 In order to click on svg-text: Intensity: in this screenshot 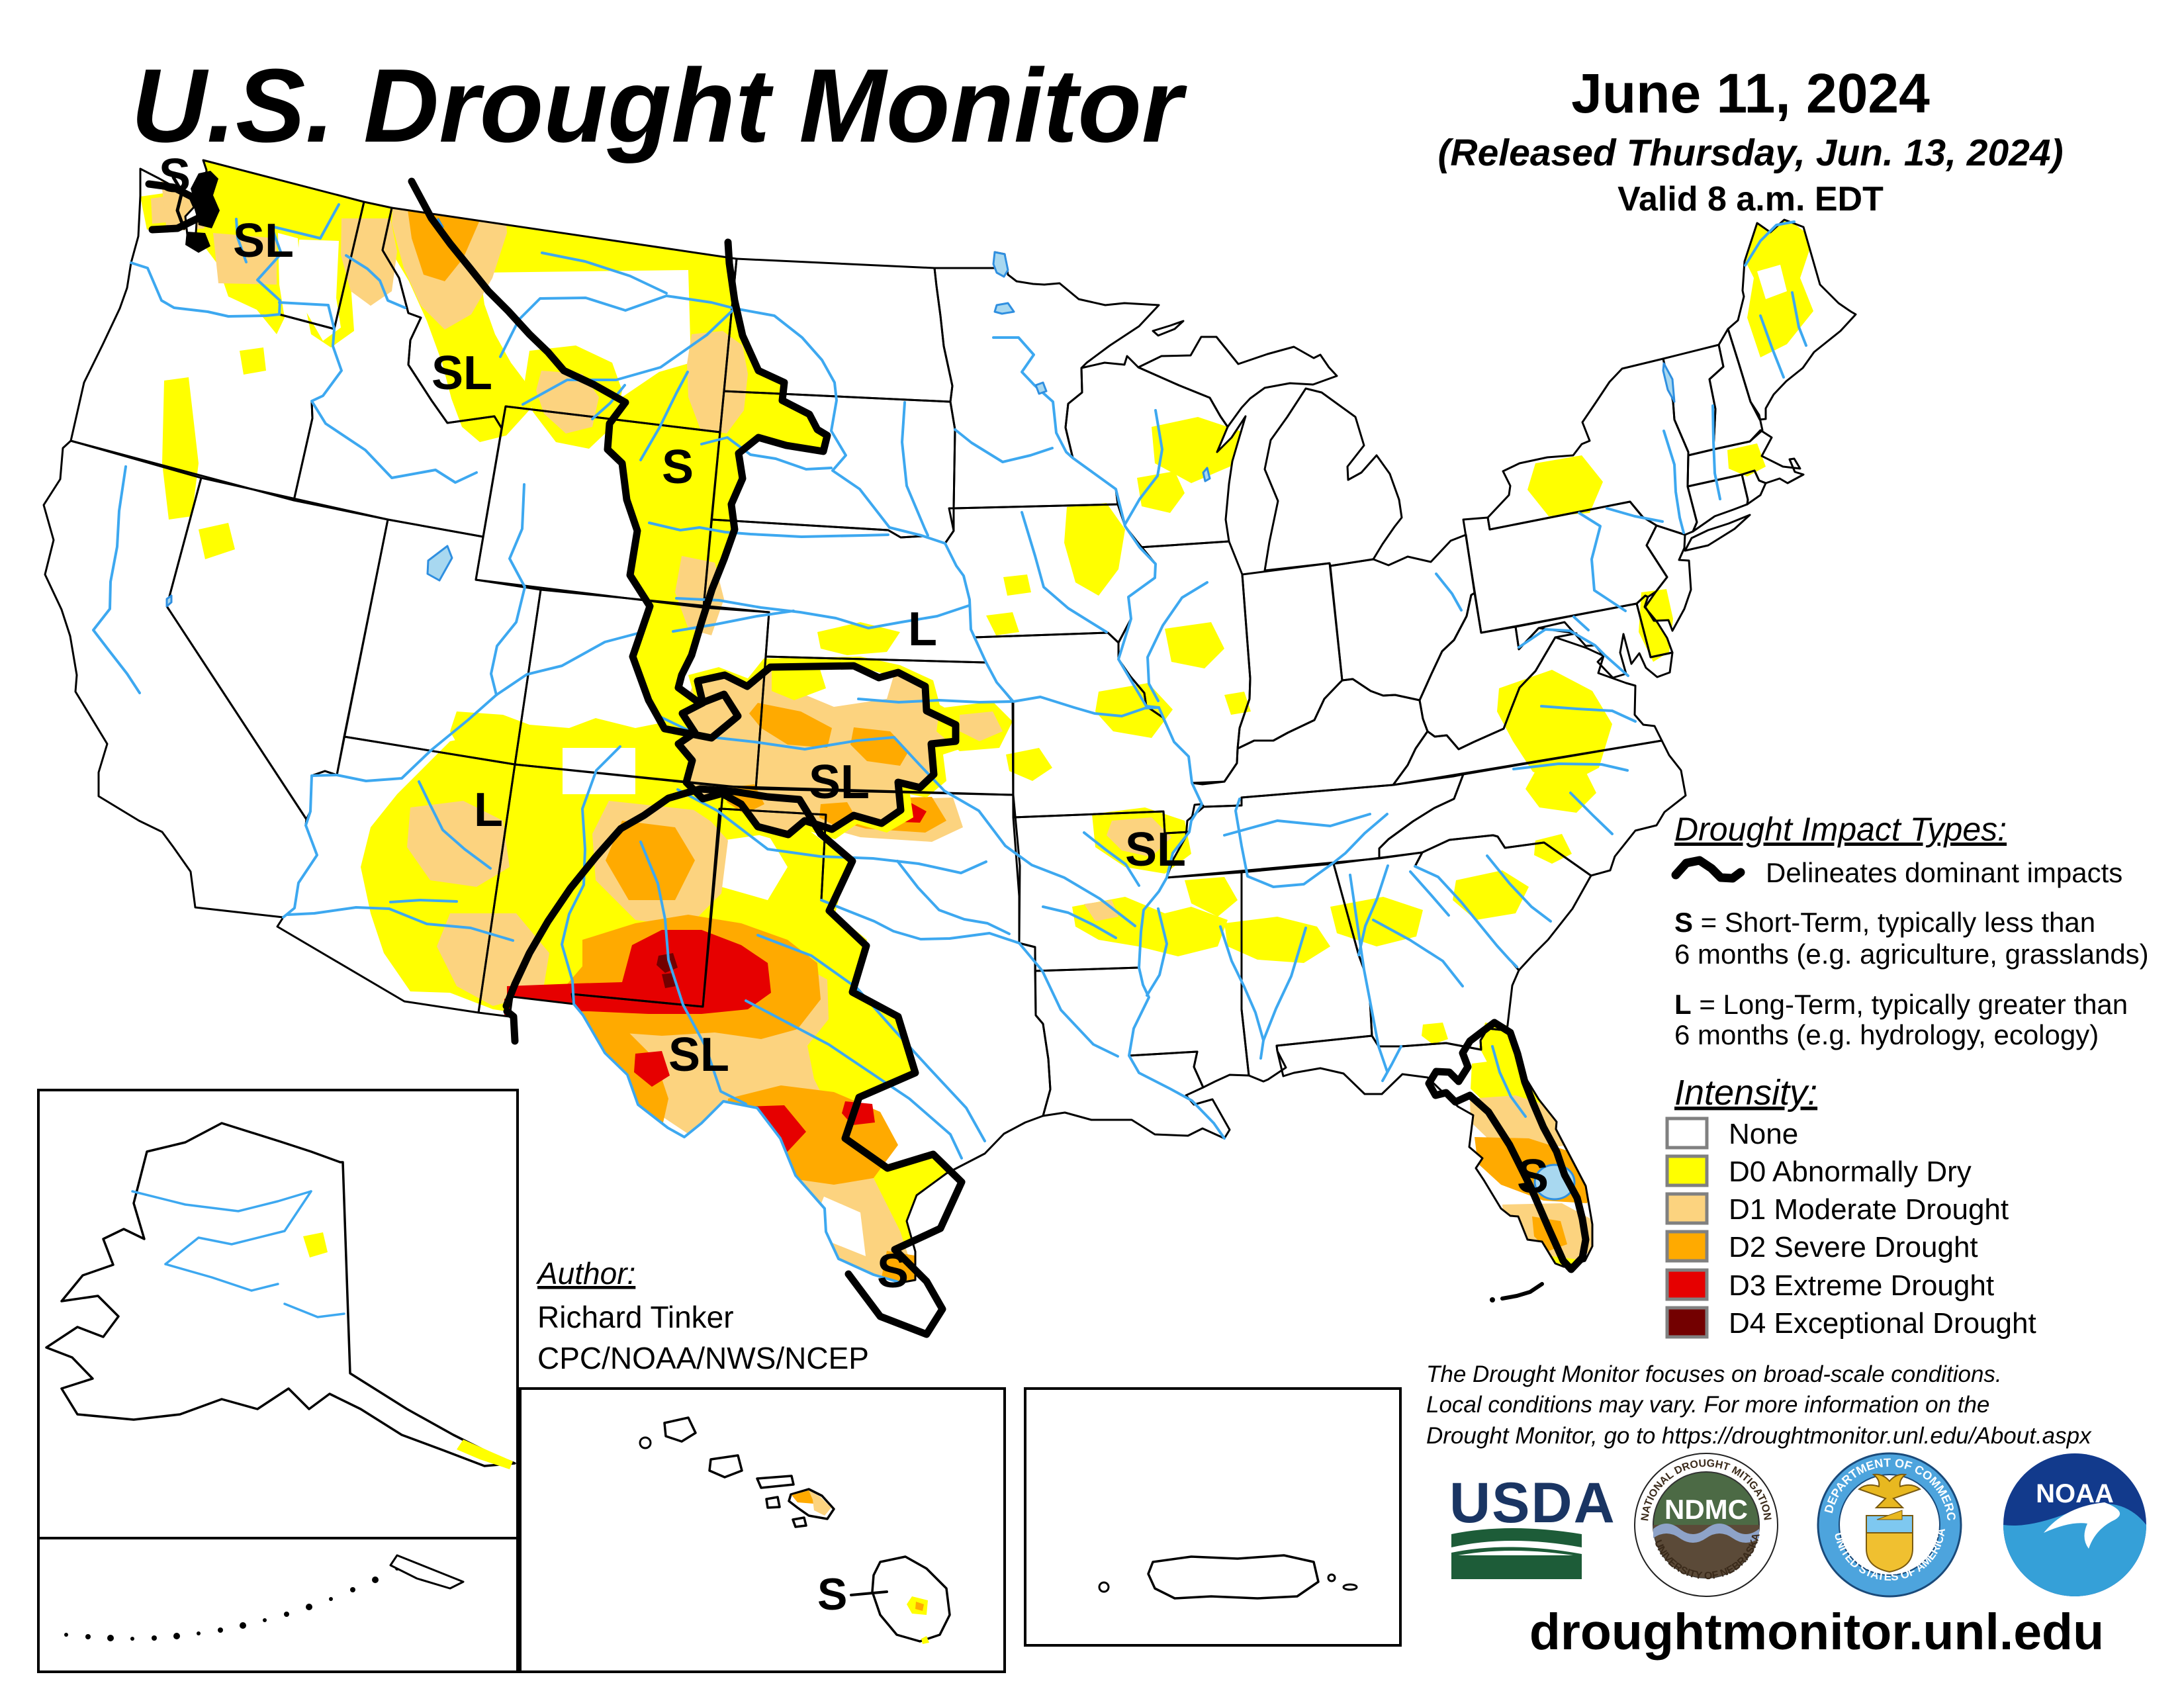, I will do `click(1746, 1093)`.